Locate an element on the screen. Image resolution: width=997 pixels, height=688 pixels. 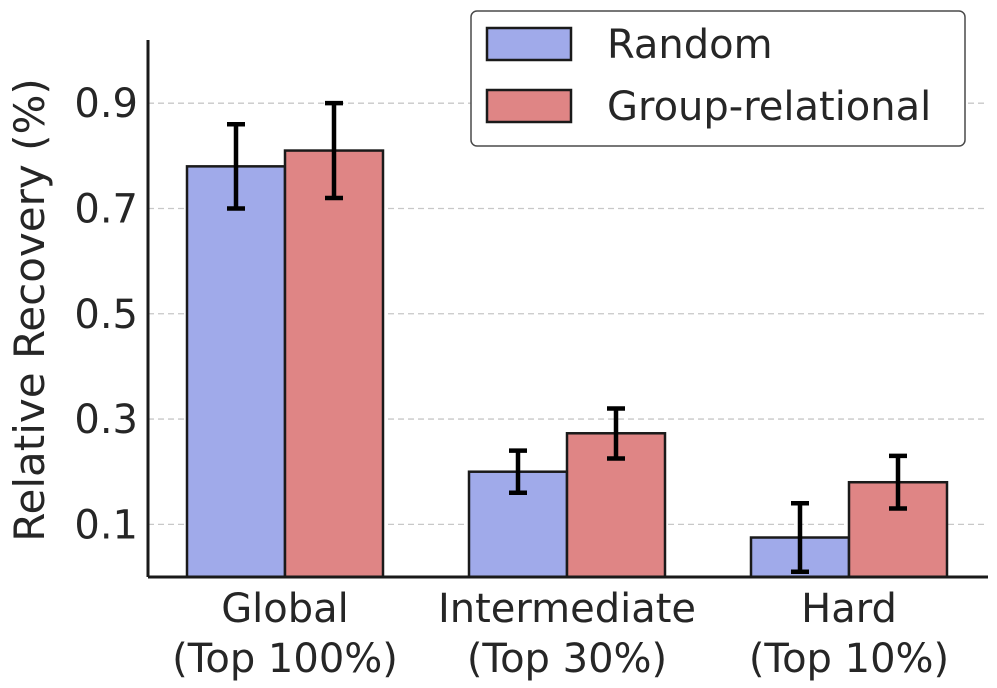
legend-label-random: Random is located at coordinates (690, 45).